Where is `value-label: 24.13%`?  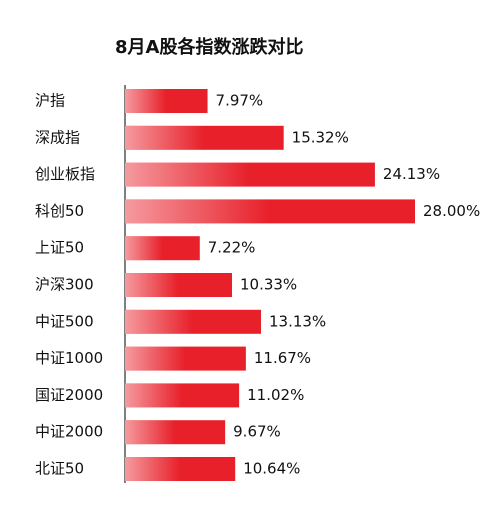 value-label: 24.13% is located at coordinates (411, 174).